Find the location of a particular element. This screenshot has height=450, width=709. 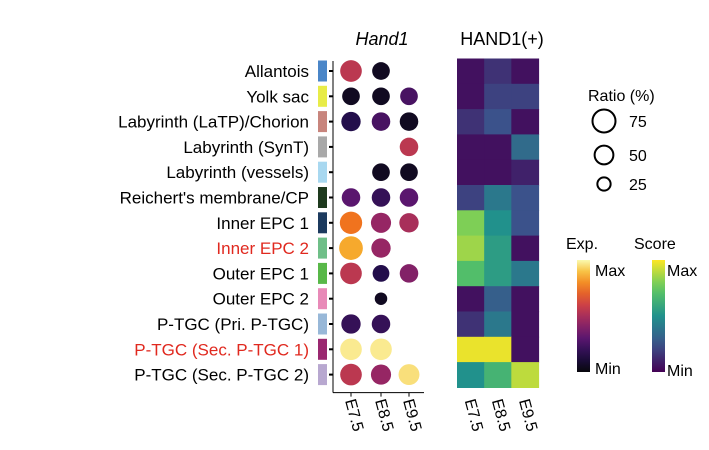

heatmap-title: HAND1(+) is located at coordinates (502, 39).